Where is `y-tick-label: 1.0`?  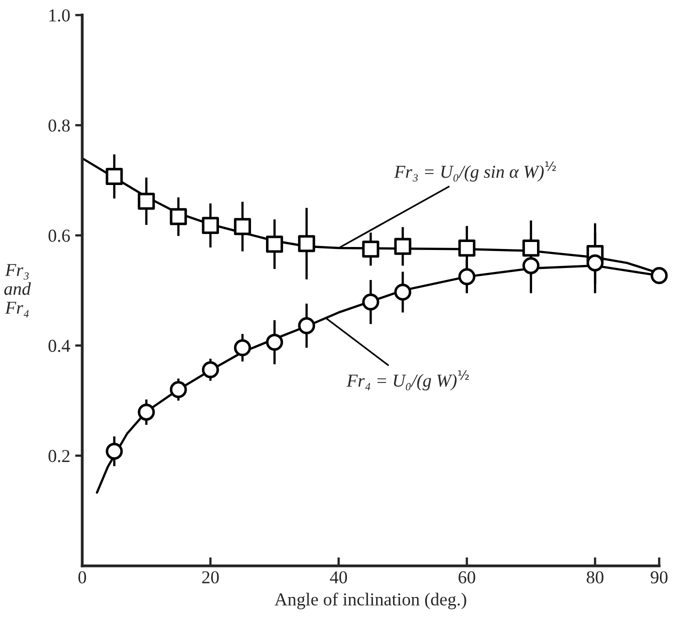 y-tick-label: 1.0 is located at coordinates (59, 15).